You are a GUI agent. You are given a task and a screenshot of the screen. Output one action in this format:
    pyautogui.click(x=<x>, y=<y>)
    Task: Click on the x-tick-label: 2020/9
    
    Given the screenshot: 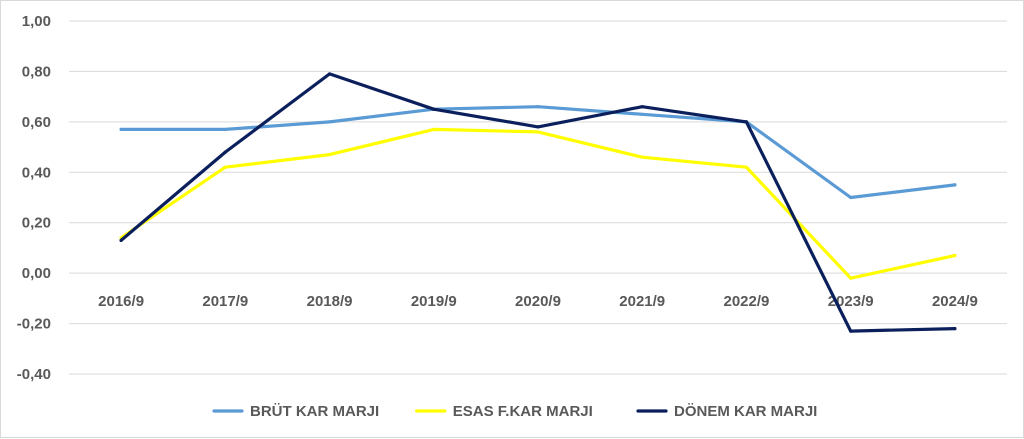 What is the action you would take?
    pyautogui.click(x=538, y=301)
    